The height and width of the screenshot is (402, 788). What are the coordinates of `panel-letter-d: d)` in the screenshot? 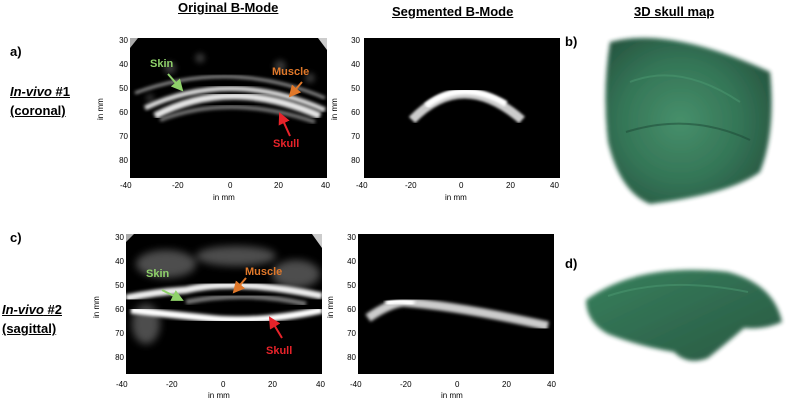 It's located at (571, 263).